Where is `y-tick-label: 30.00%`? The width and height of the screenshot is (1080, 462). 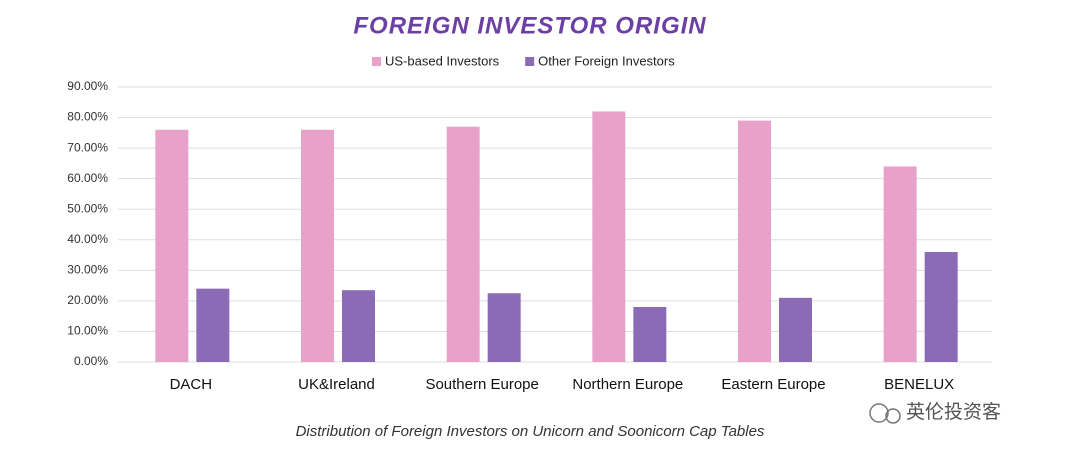 y-tick-label: 30.00% is located at coordinates (87, 270).